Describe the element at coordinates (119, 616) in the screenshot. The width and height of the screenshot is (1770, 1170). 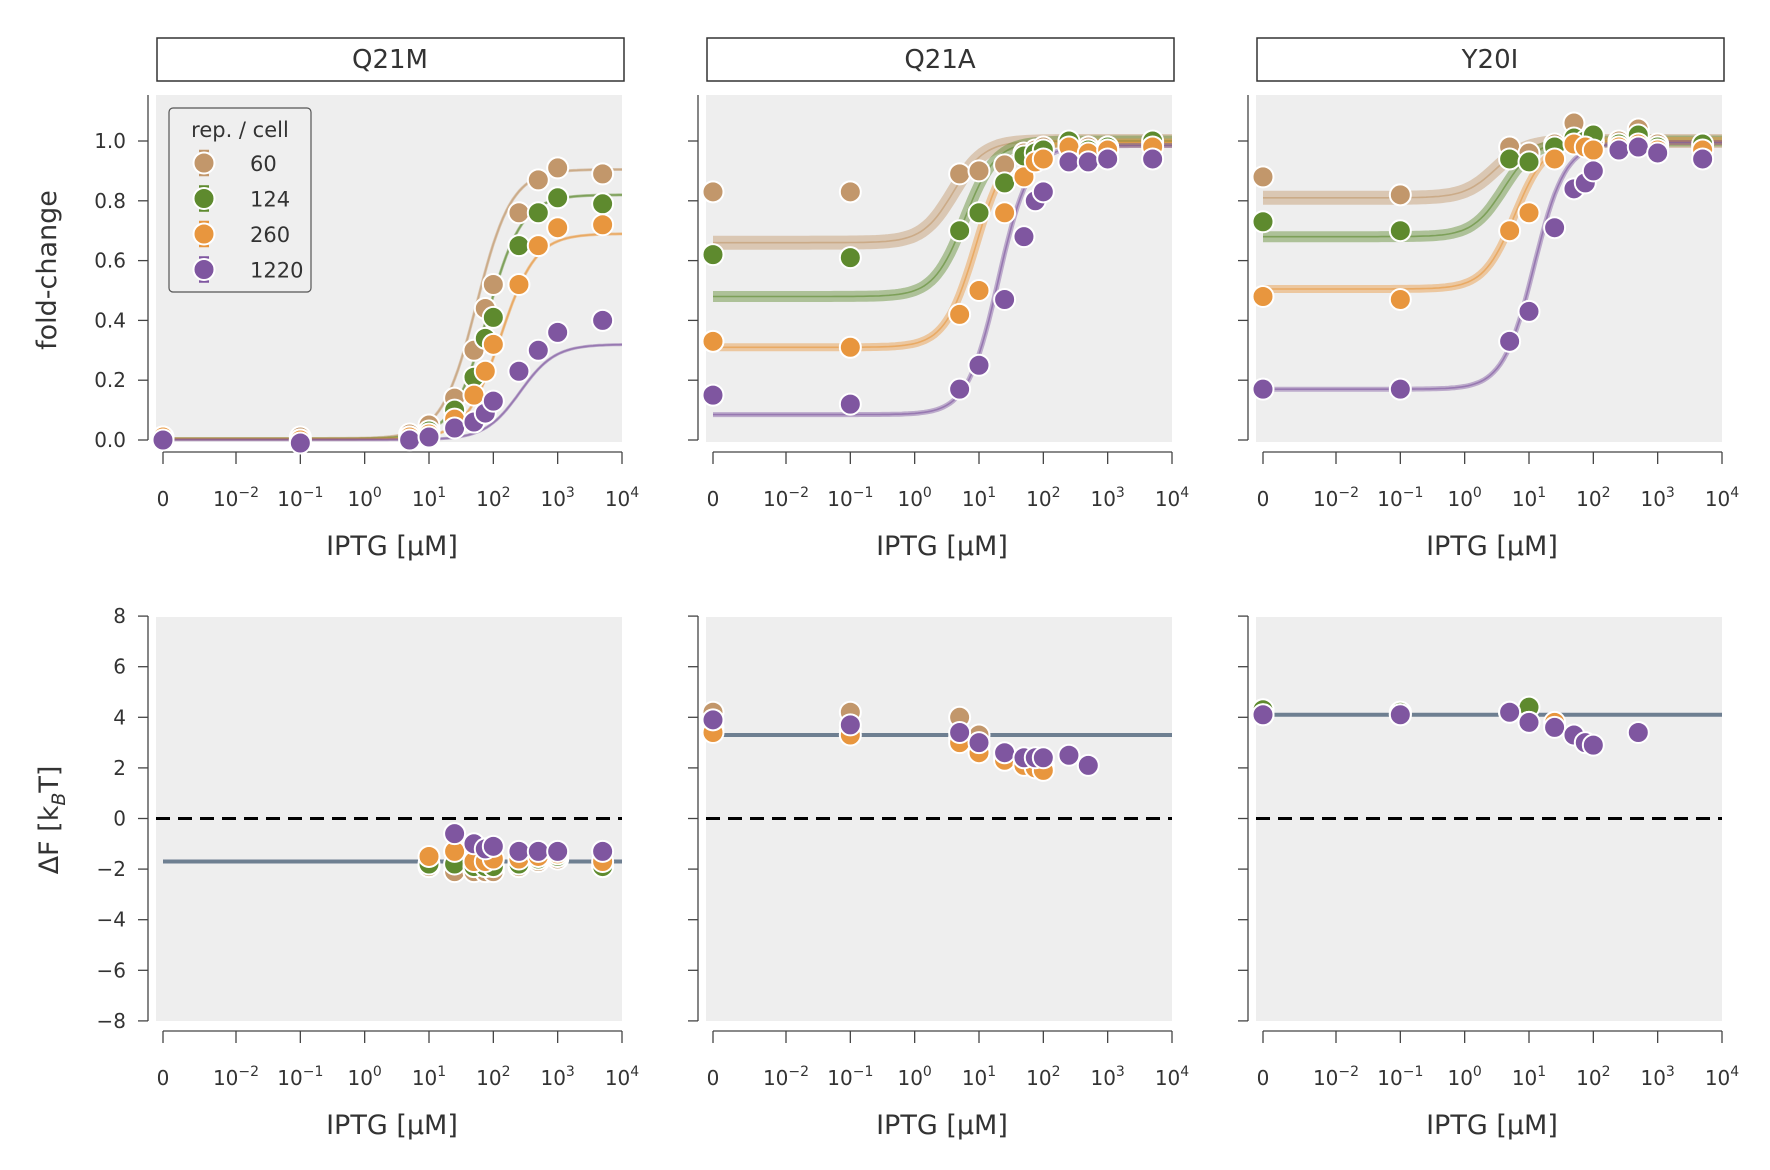
I see `y-tick-label: 8` at that location.